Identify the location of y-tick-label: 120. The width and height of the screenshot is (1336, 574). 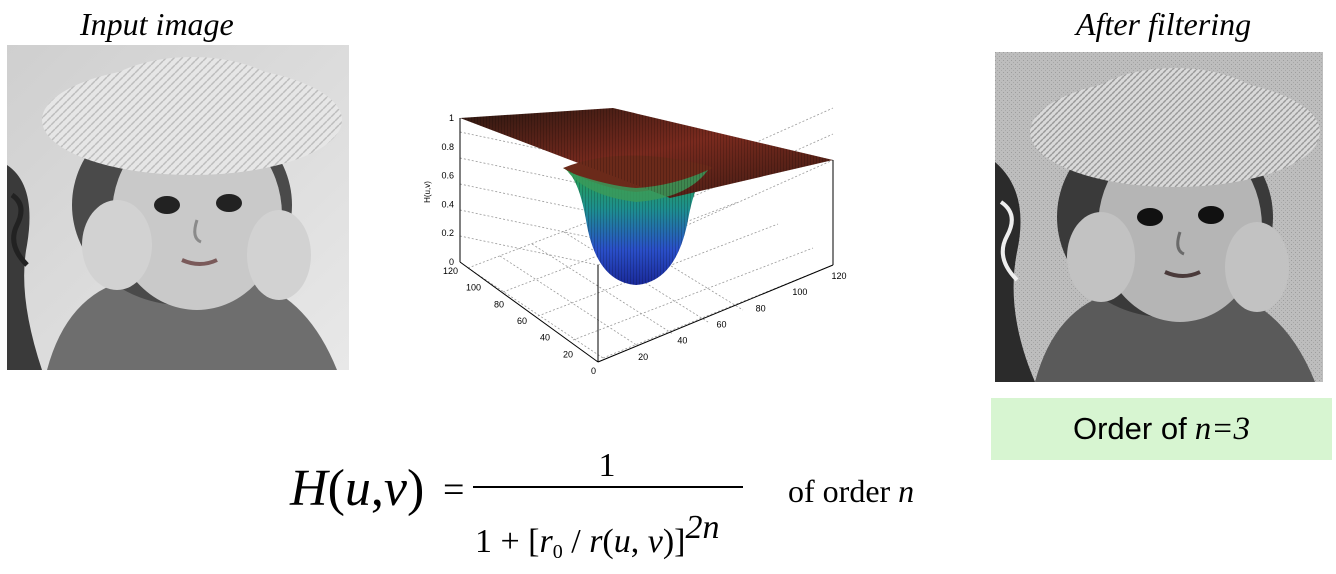
(450, 271).